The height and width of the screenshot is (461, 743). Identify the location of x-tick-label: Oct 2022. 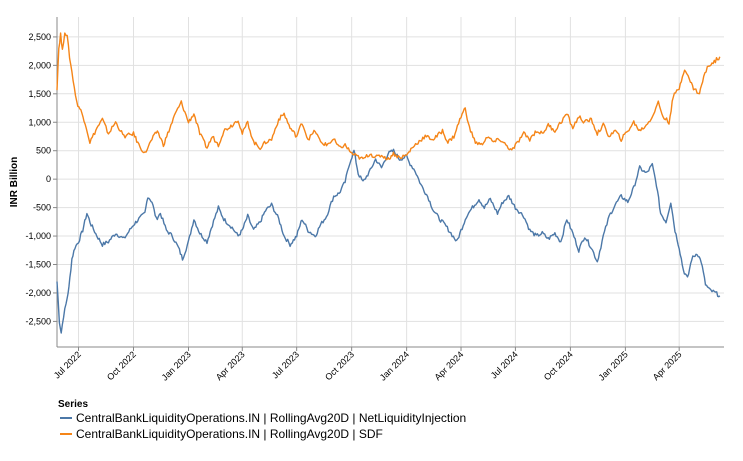
(121, 365).